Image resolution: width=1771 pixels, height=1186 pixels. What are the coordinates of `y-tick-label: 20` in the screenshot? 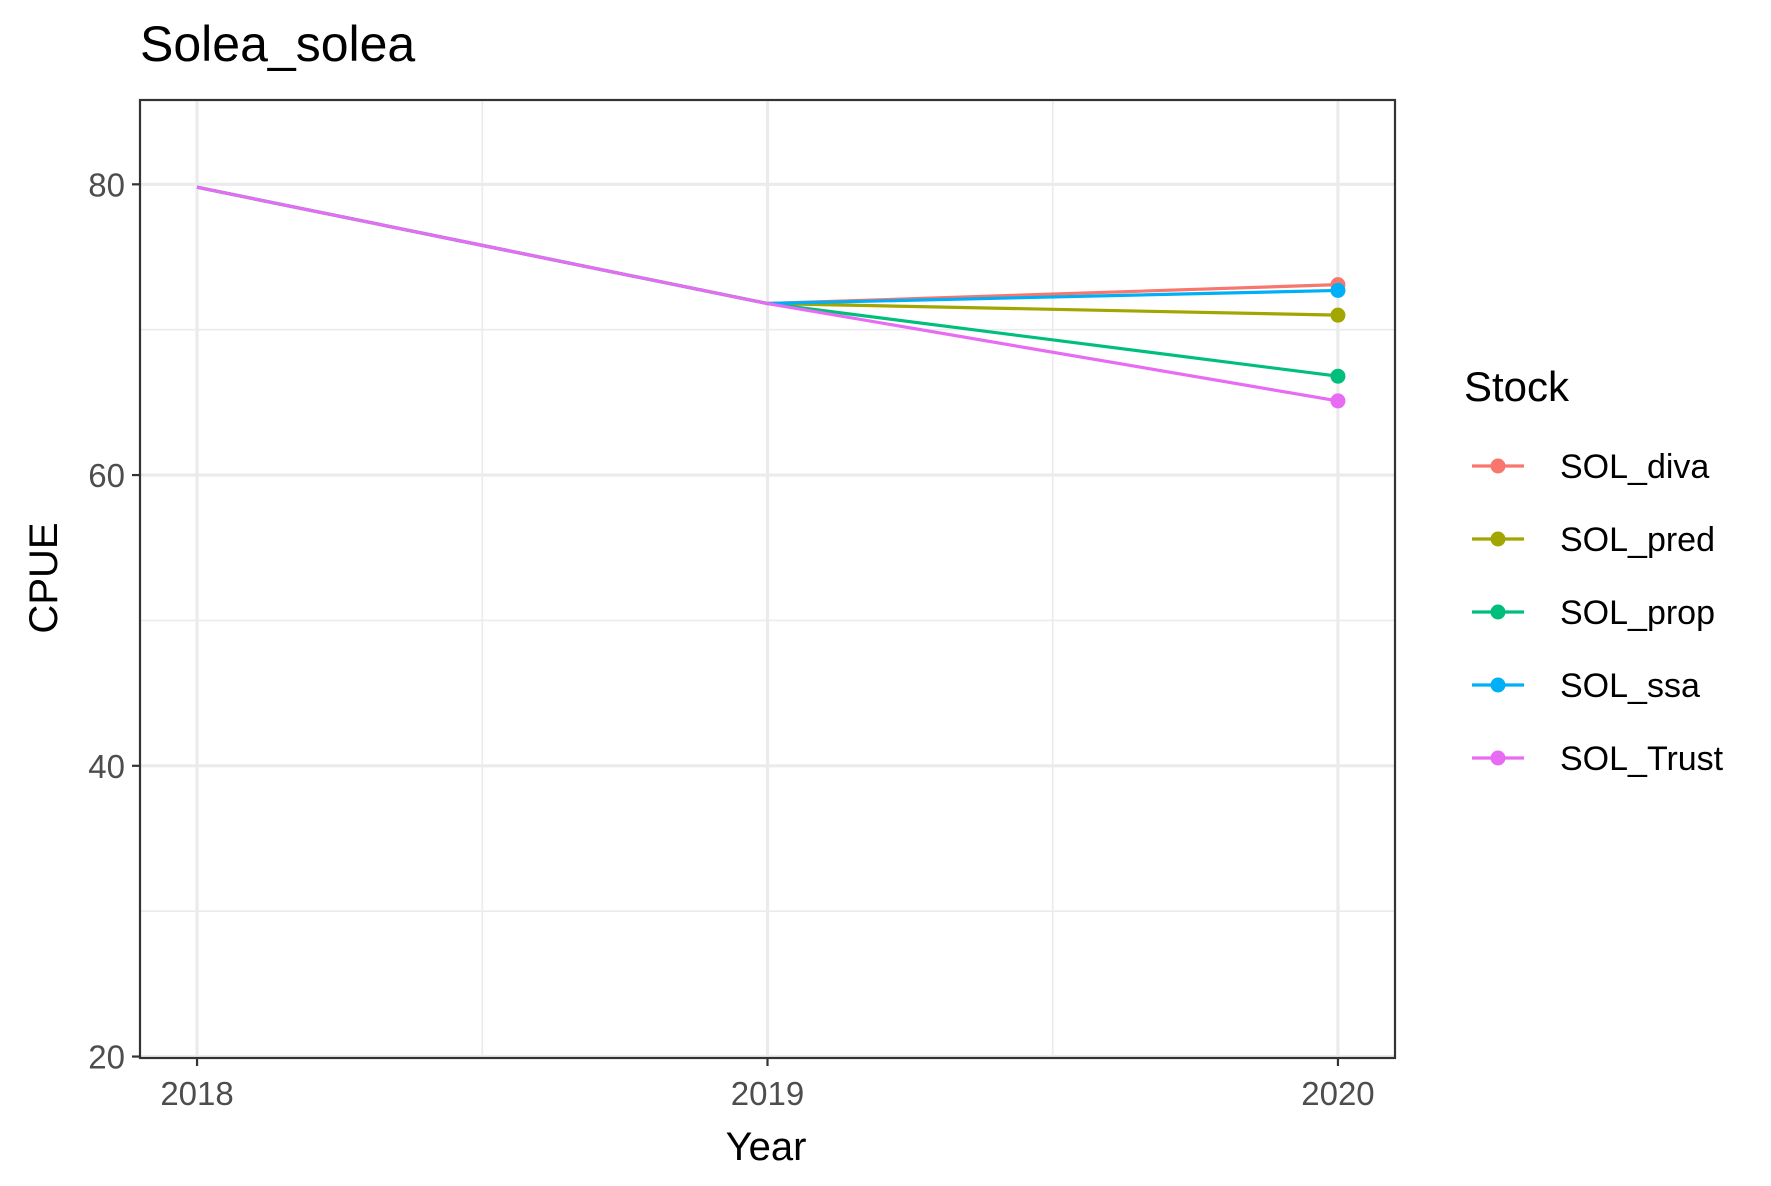 It's located at (106, 1057).